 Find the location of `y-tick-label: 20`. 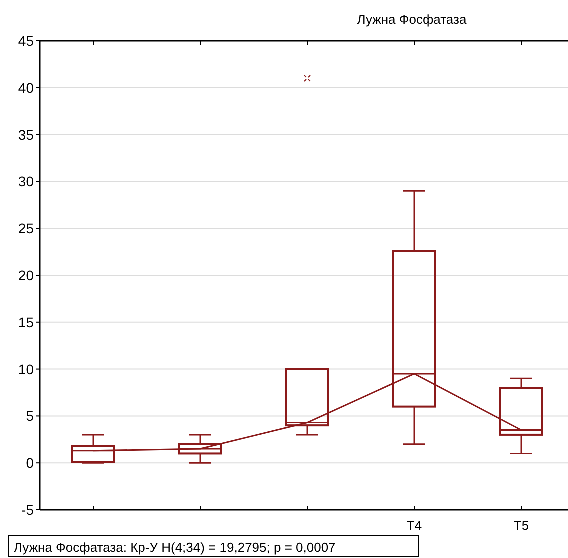

y-tick-label: 20 is located at coordinates (26, 276).